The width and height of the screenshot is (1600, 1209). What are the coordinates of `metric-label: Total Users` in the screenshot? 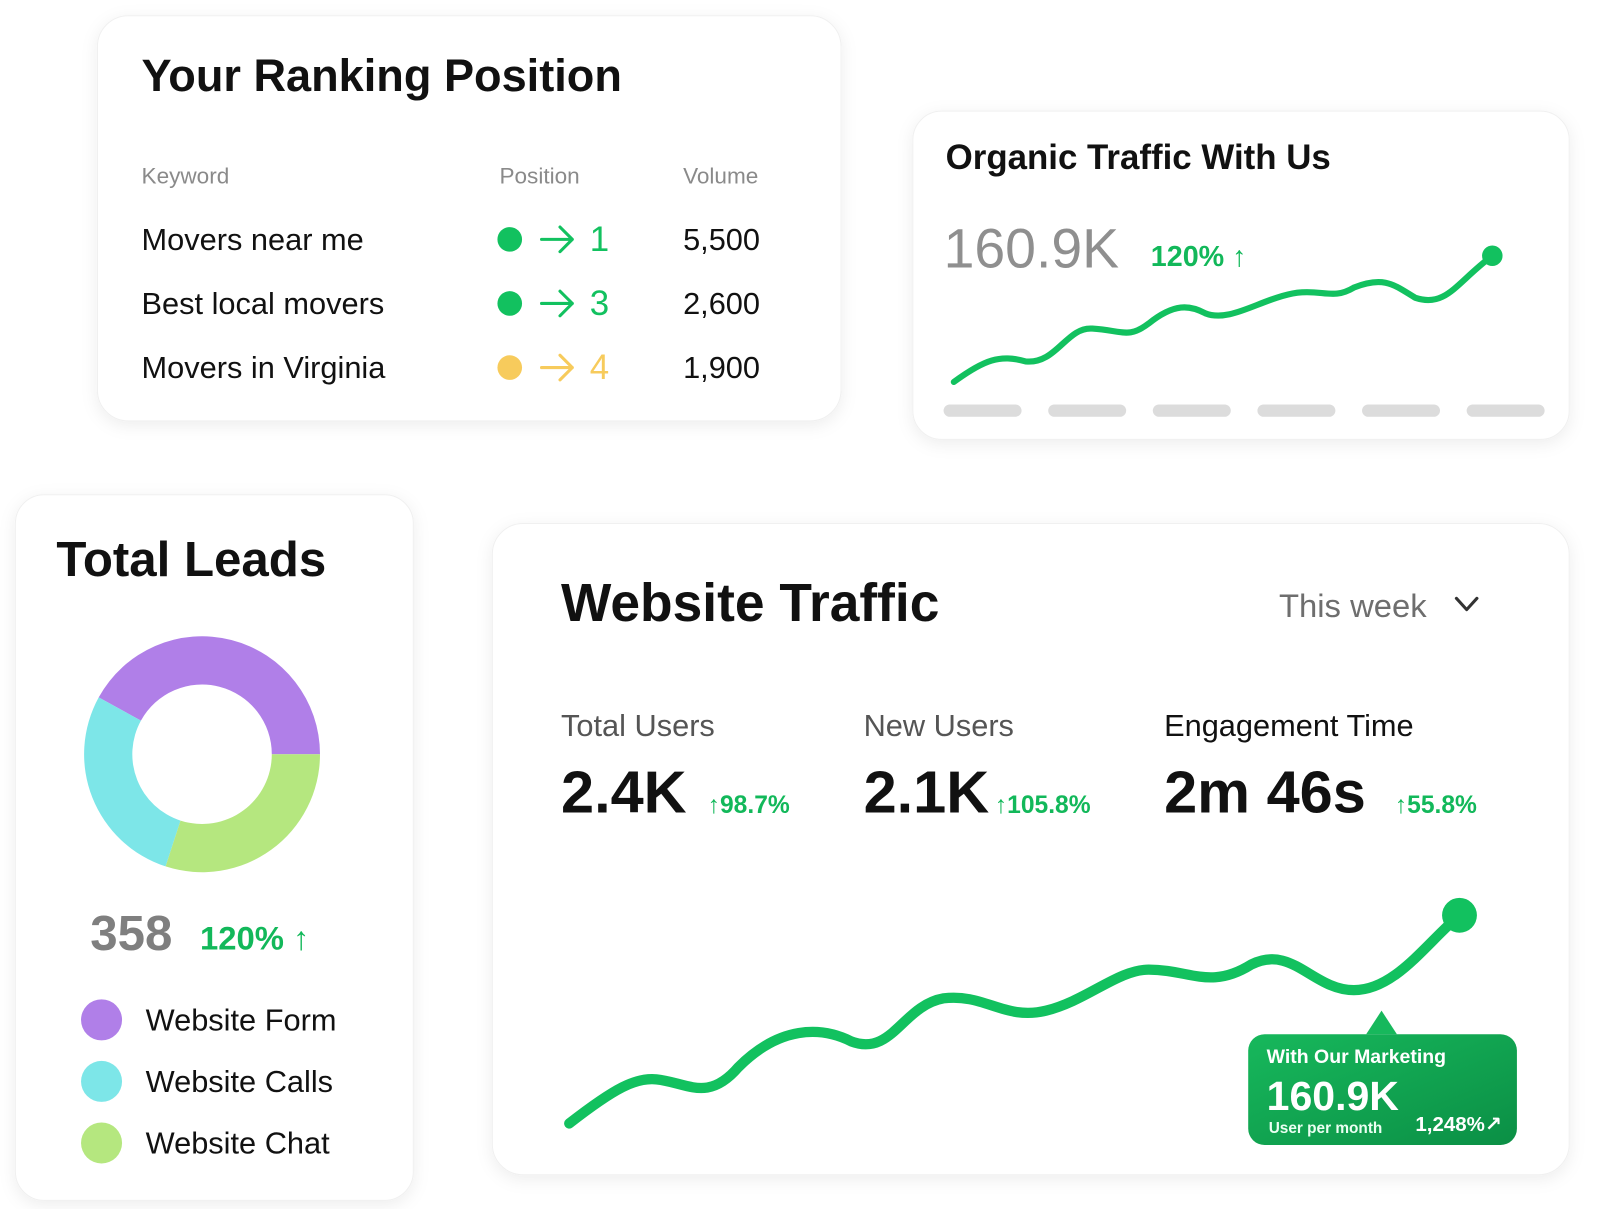 It's located at (638, 725).